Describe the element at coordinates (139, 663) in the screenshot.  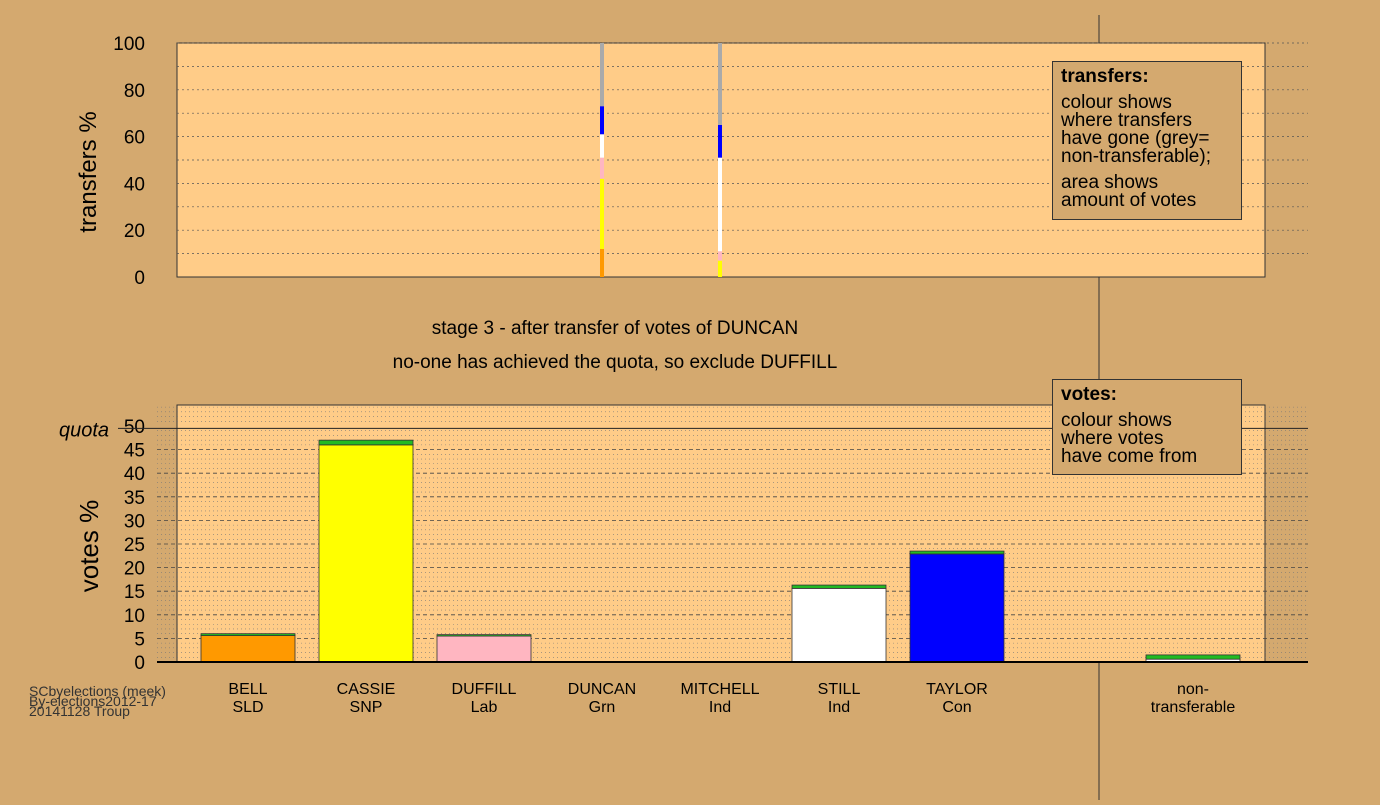
I see `votes-y-tick-label: 0` at that location.